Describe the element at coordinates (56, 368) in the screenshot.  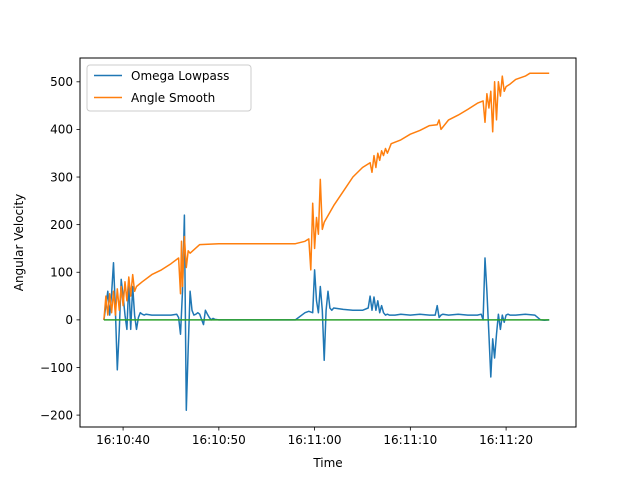
I see `y-tick-label: −100` at that location.